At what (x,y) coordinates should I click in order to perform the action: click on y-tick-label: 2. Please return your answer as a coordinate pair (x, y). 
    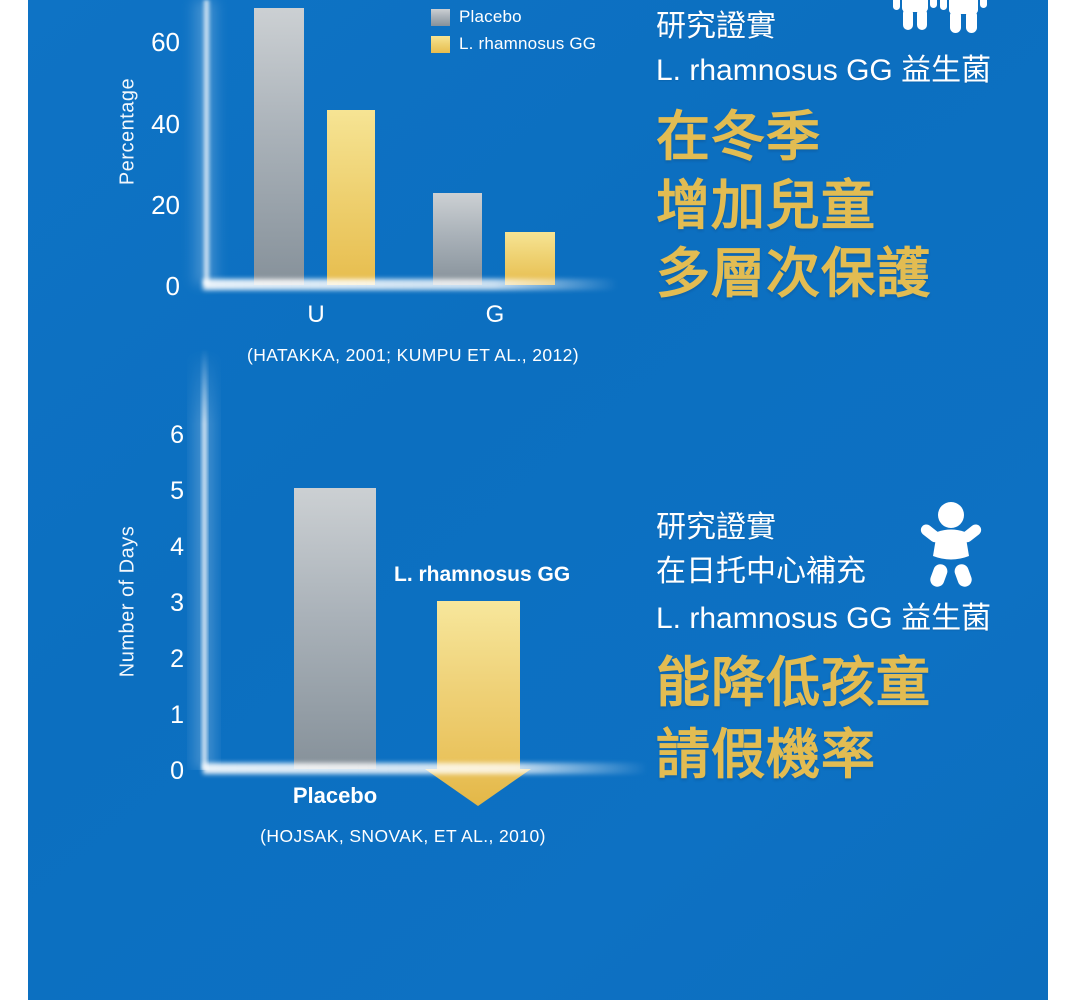
    Looking at the image, I should click on (177, 659).